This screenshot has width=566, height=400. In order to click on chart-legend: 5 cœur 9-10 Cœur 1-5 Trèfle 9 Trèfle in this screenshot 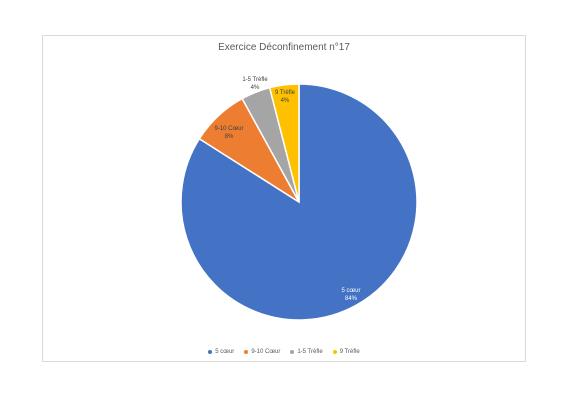, I will do `click(284, 352)`.